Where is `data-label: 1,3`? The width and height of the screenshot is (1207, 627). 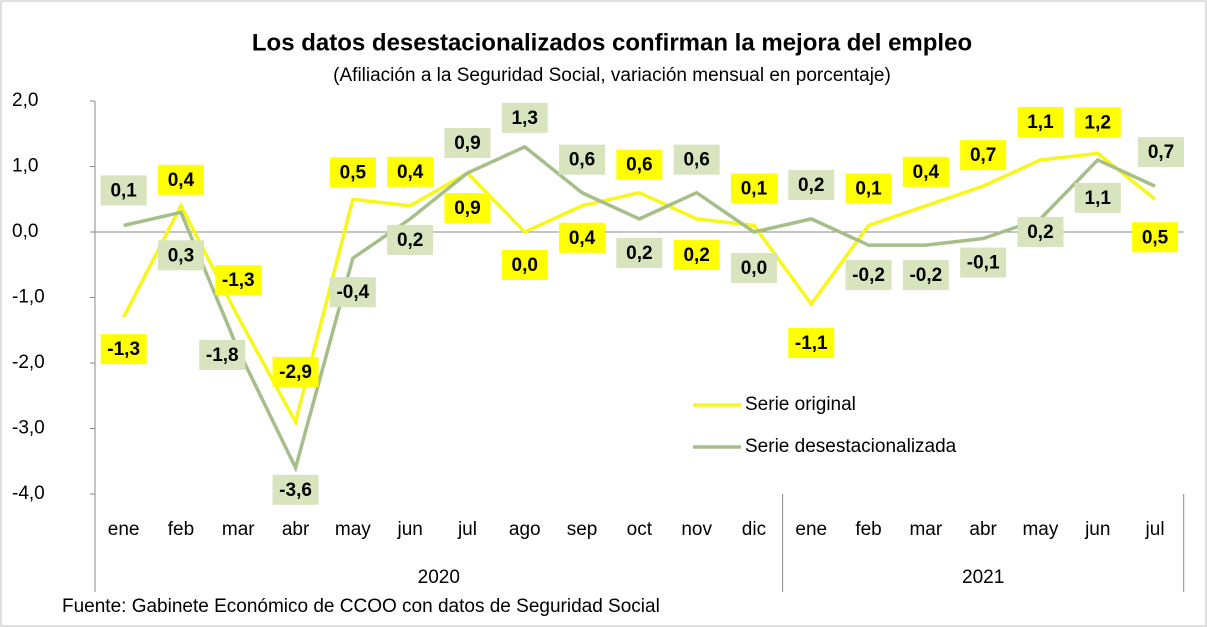
data-label: 1,3 is located at coordinates (525, 118).